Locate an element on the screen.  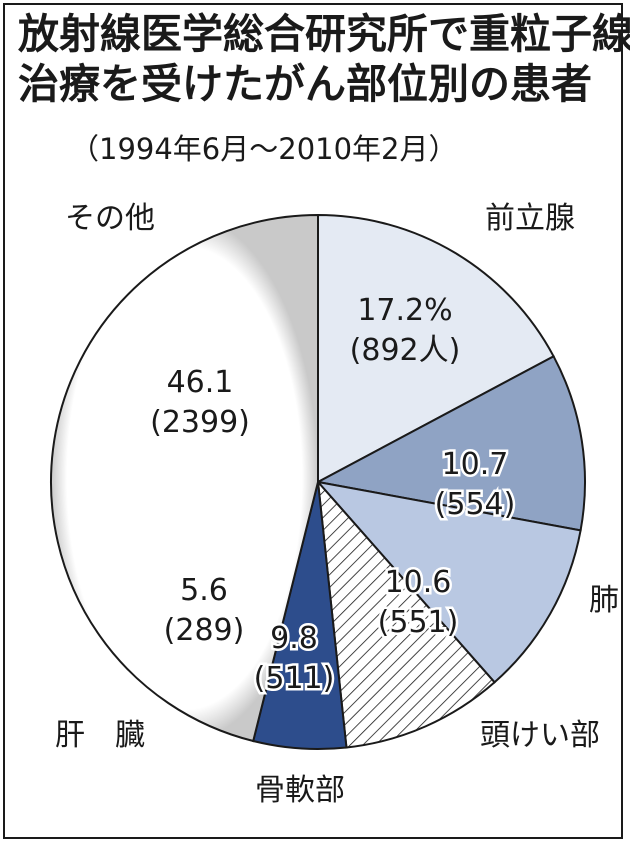
slice-category-label: その他 is located at coordinates (110, 218).